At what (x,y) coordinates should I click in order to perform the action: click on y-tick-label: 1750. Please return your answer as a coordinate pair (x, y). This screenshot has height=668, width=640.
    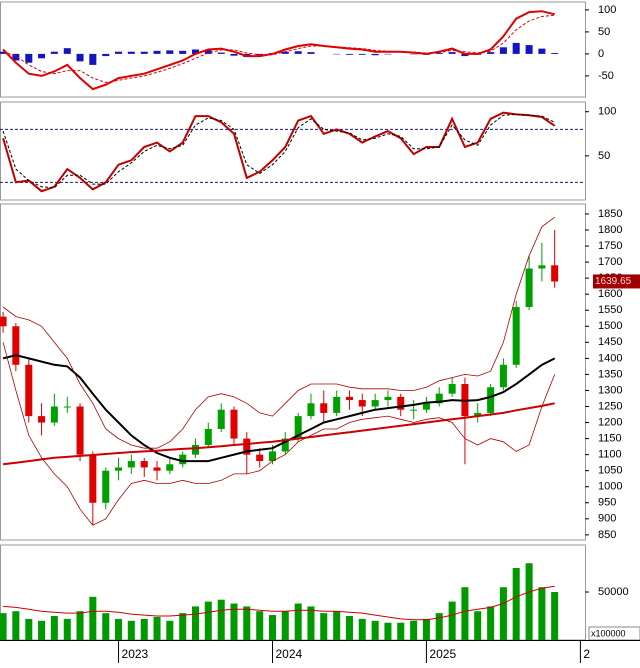
    Looking at the image, I should click on (610, 246).